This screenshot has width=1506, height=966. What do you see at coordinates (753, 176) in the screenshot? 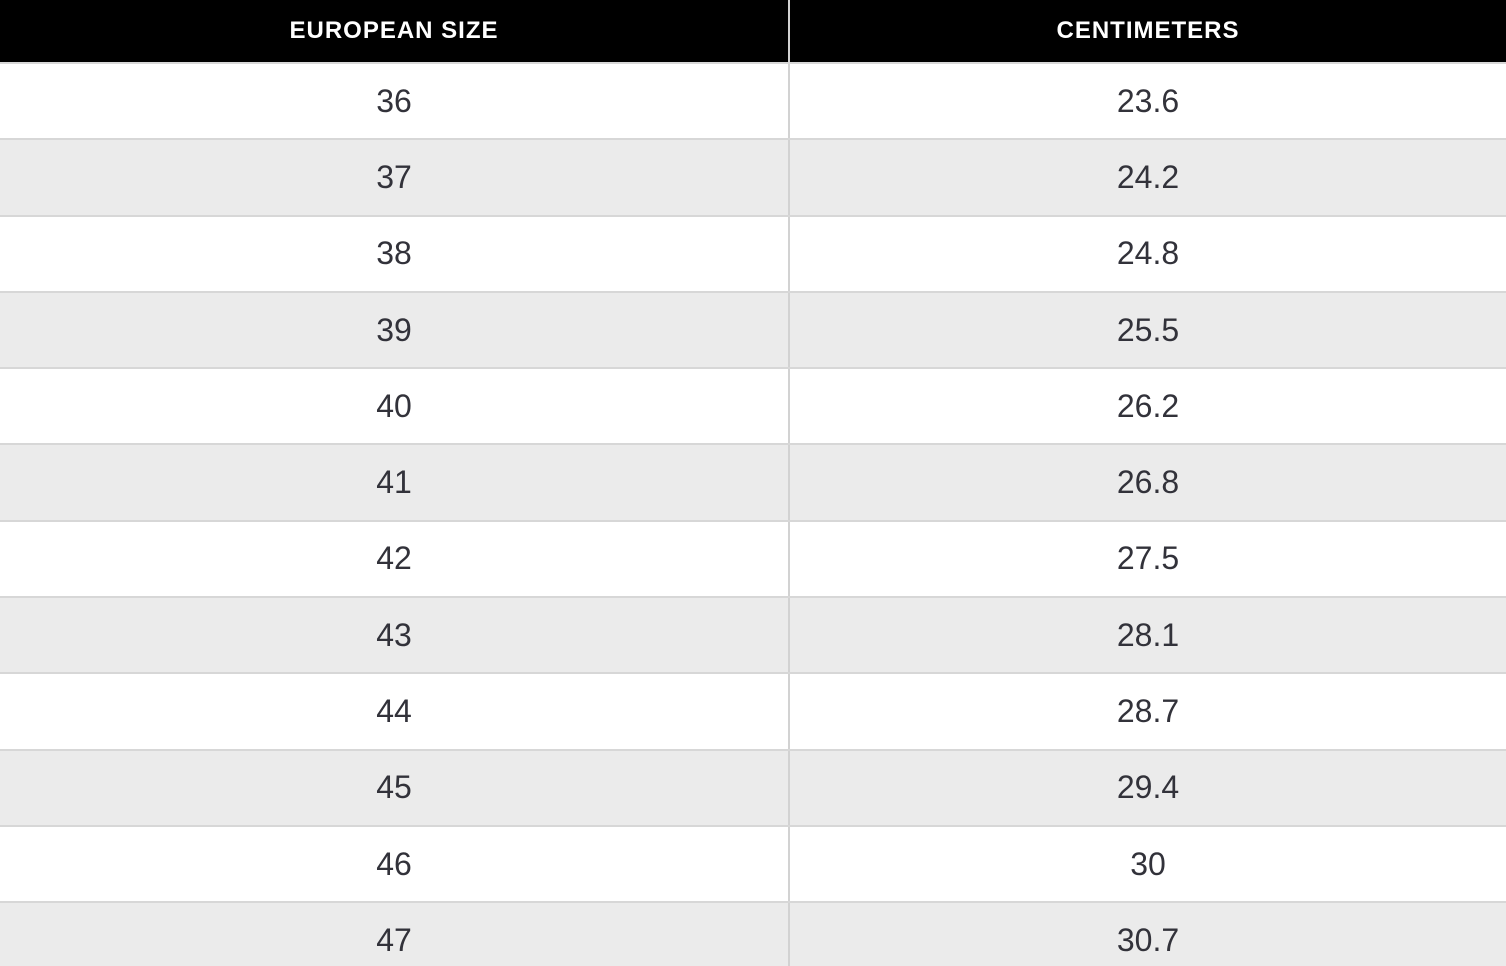
I see `table-row: 37 24.2` at bounding box center [753, 176].